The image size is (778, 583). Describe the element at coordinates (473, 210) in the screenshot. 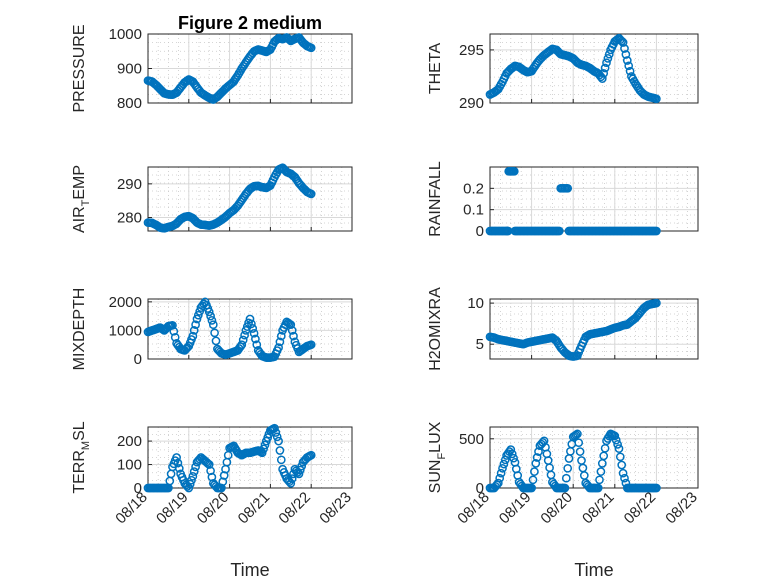

I see `y-tick-label: 0.1` at that location.